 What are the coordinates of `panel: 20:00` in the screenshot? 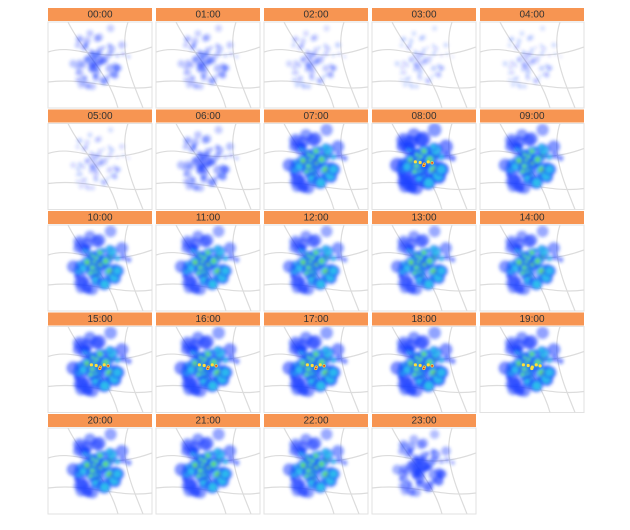 It's located at (100, 464).